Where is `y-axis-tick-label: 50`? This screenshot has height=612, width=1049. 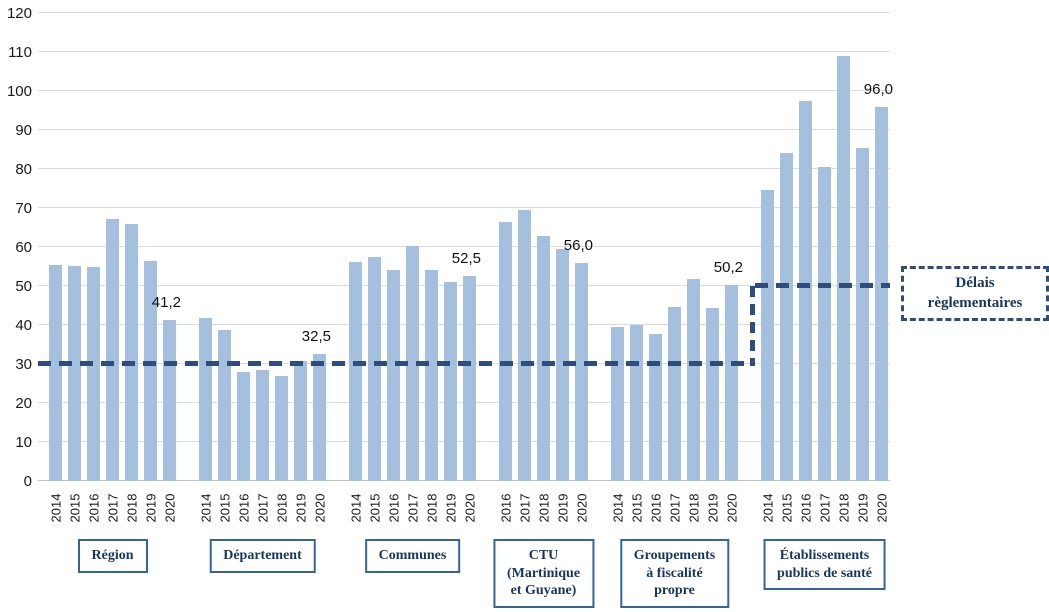
y-axis-tick-label: 50 is located at coordinates (23, 286).